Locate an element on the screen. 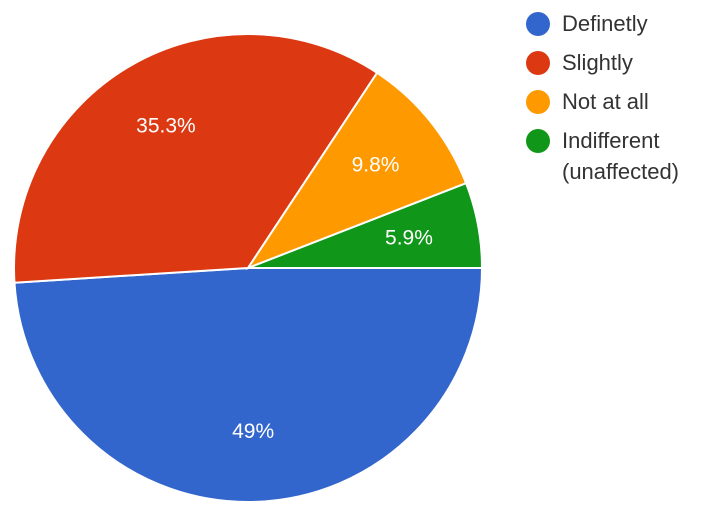  legend-label-line: Indifferent is located at coordinates (611, 140).